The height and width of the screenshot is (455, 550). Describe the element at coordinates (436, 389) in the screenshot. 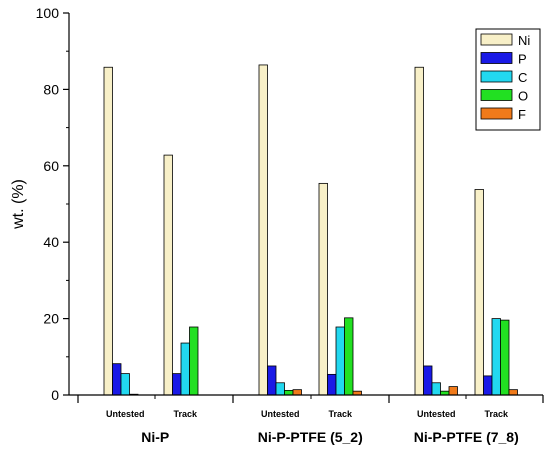

I see `bar-c-g2-untested` at that location.